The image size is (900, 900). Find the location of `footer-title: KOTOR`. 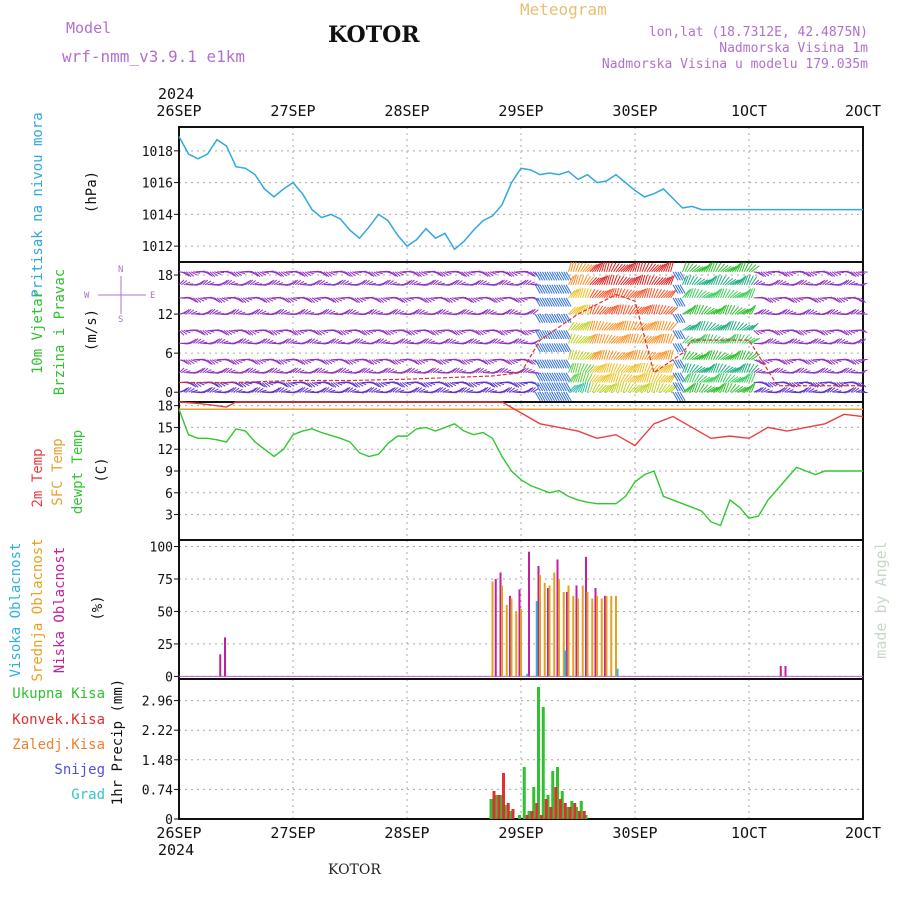

footer-title: KOTOR is located at coordinates (354, 870).